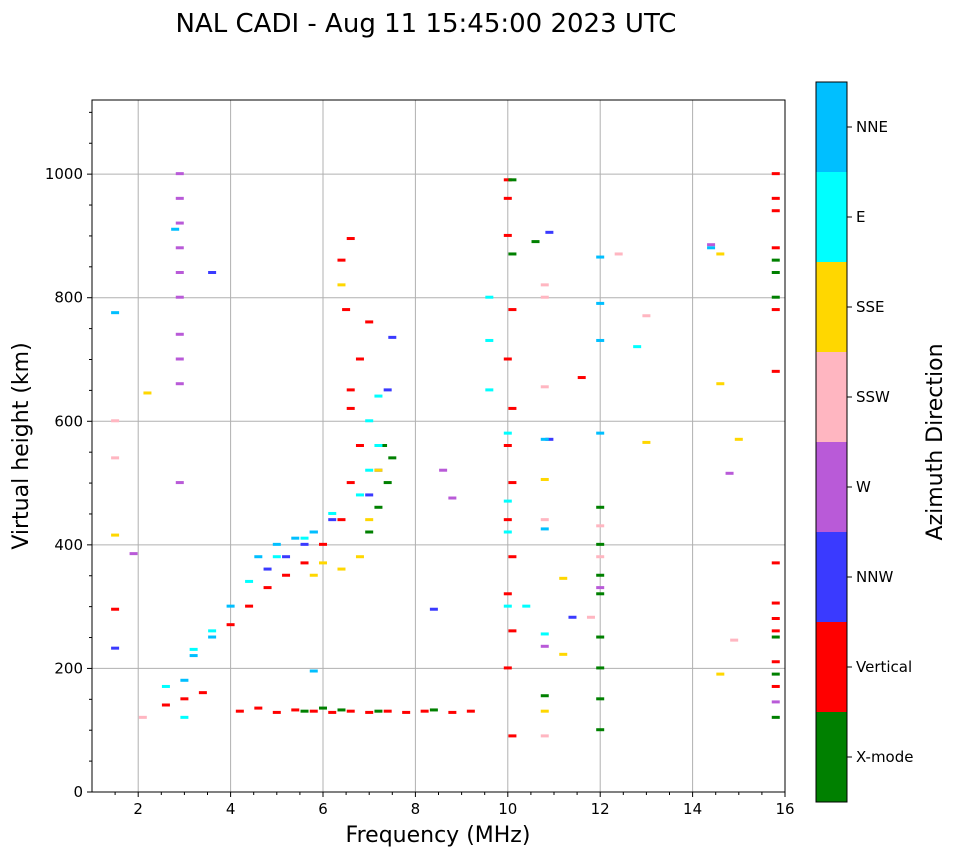 This screenshot has width=958, height=857. What do you see at coordinates (21, 445) in the screenshot?
I see `y-axis-label: Virtual height (km)` at bounding box center [21, 445].